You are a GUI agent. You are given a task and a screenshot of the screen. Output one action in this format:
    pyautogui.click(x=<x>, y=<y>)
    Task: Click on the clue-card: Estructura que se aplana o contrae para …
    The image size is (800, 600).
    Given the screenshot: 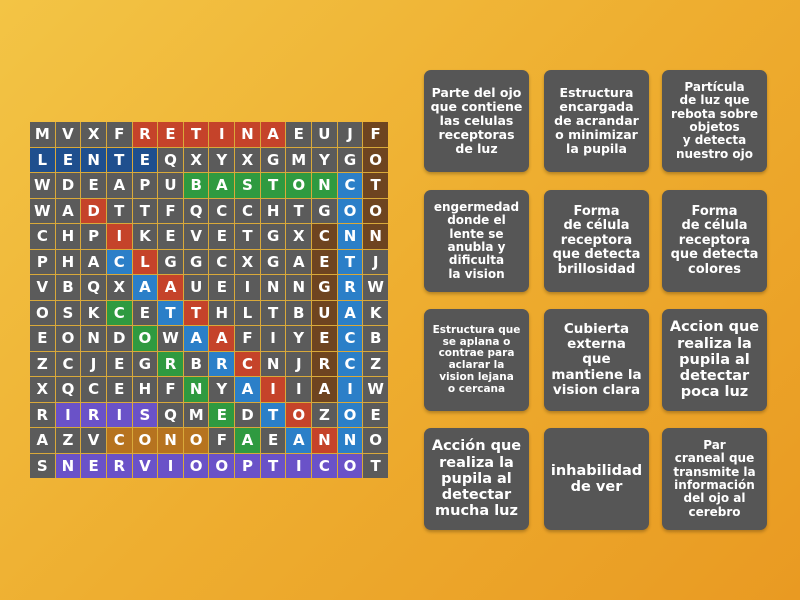 What is the action you would take?
    pyautogui.click(x=476, y=360)
    